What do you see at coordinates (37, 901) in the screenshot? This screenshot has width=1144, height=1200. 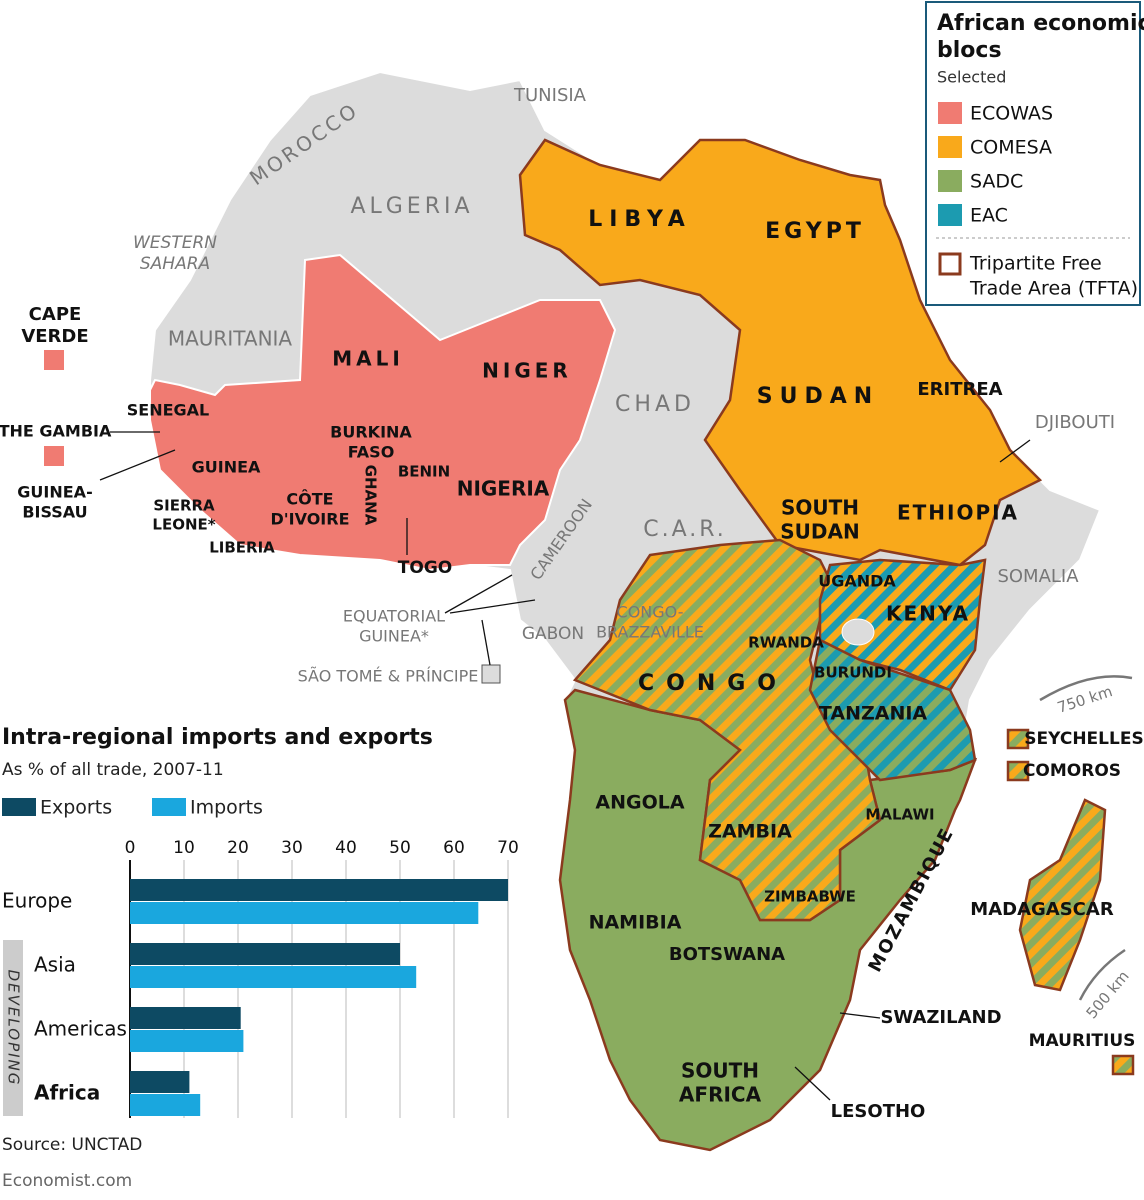 I see `y-tick-label: Europe` at bounding box center [37, 901].